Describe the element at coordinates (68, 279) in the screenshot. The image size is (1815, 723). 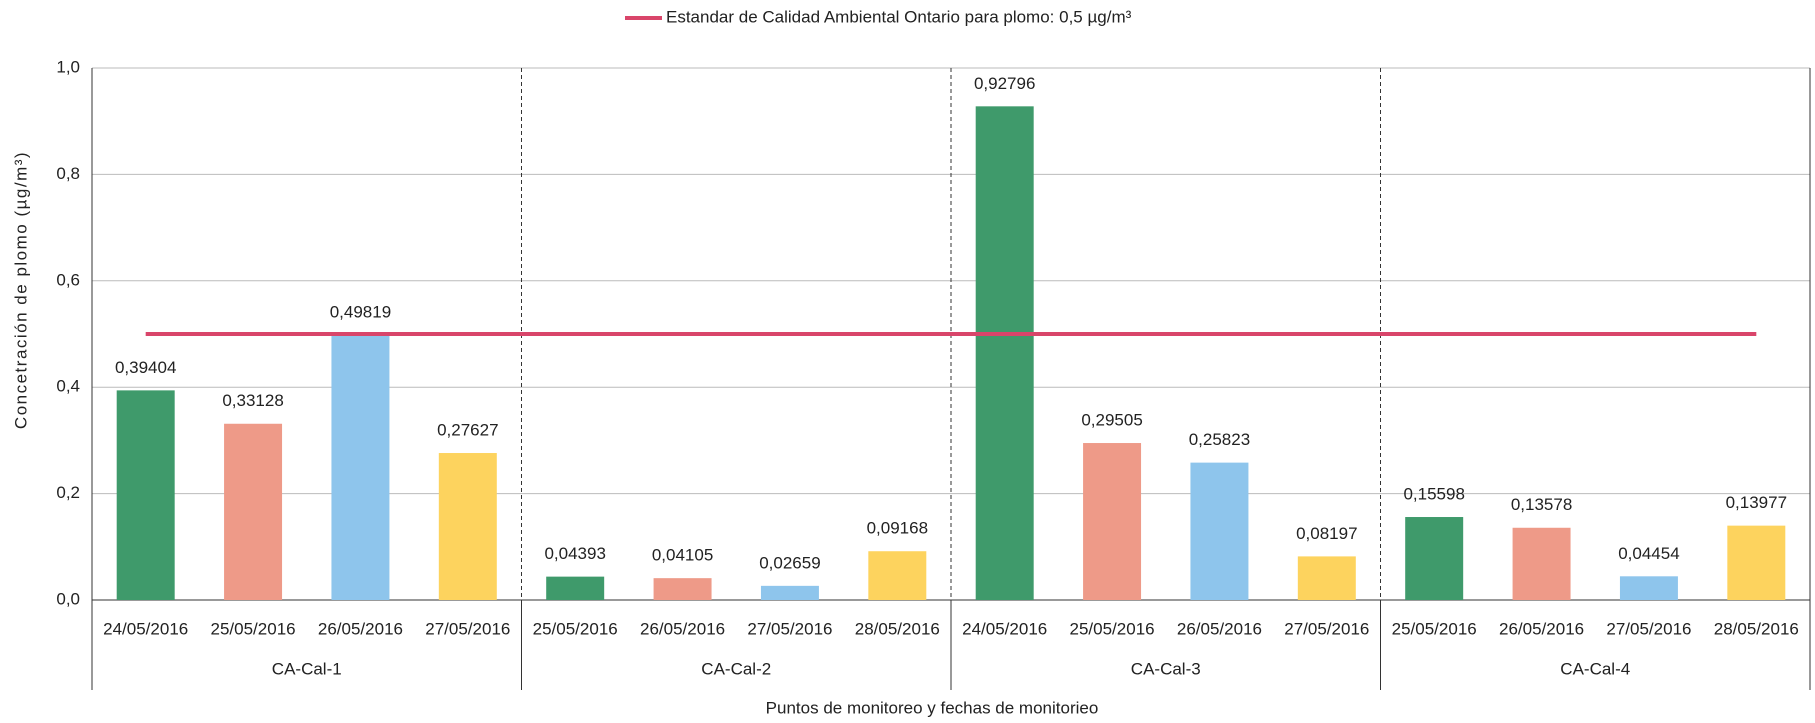
I see `y-tick-label: 0,6` at that location.